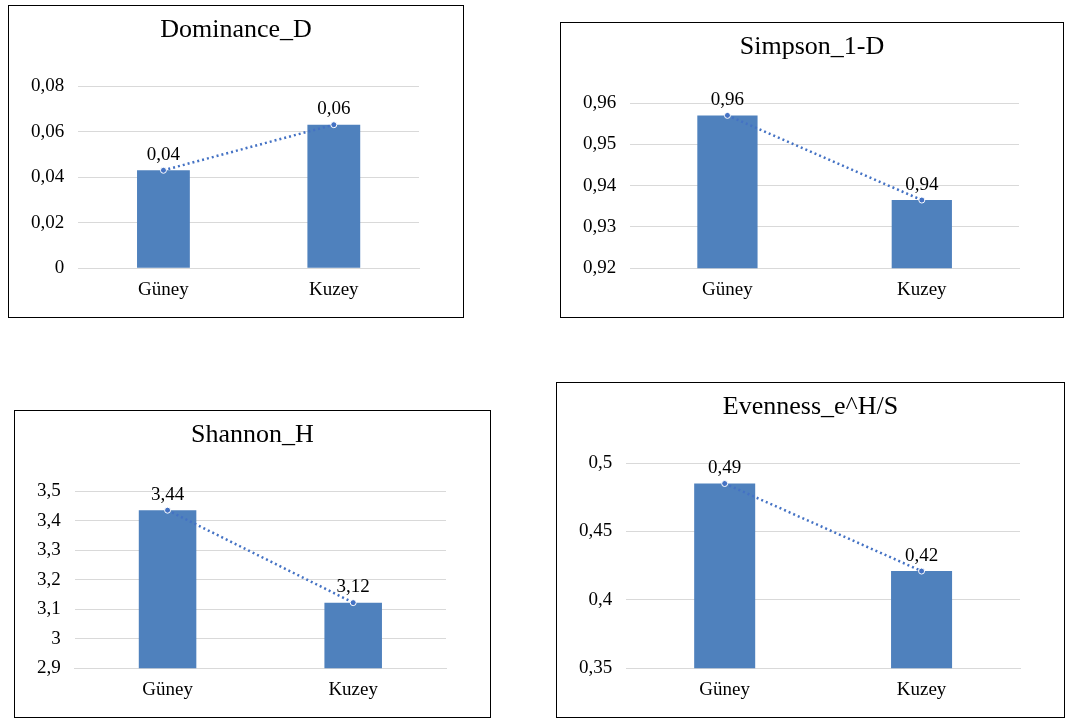  Describe the element at coordinates (56, 637) in the screenshot. I see `y-tick-label: 3` at that location.